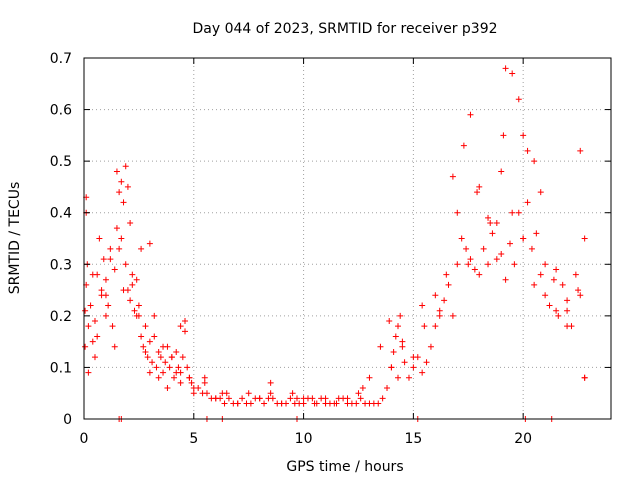 This screenshot has height=480, width=640. What do you see at coordinates (15, 238) in the screenshot?
I see `y-axis-label: SRMTID / TECUs` at bounding box center [15, 238].